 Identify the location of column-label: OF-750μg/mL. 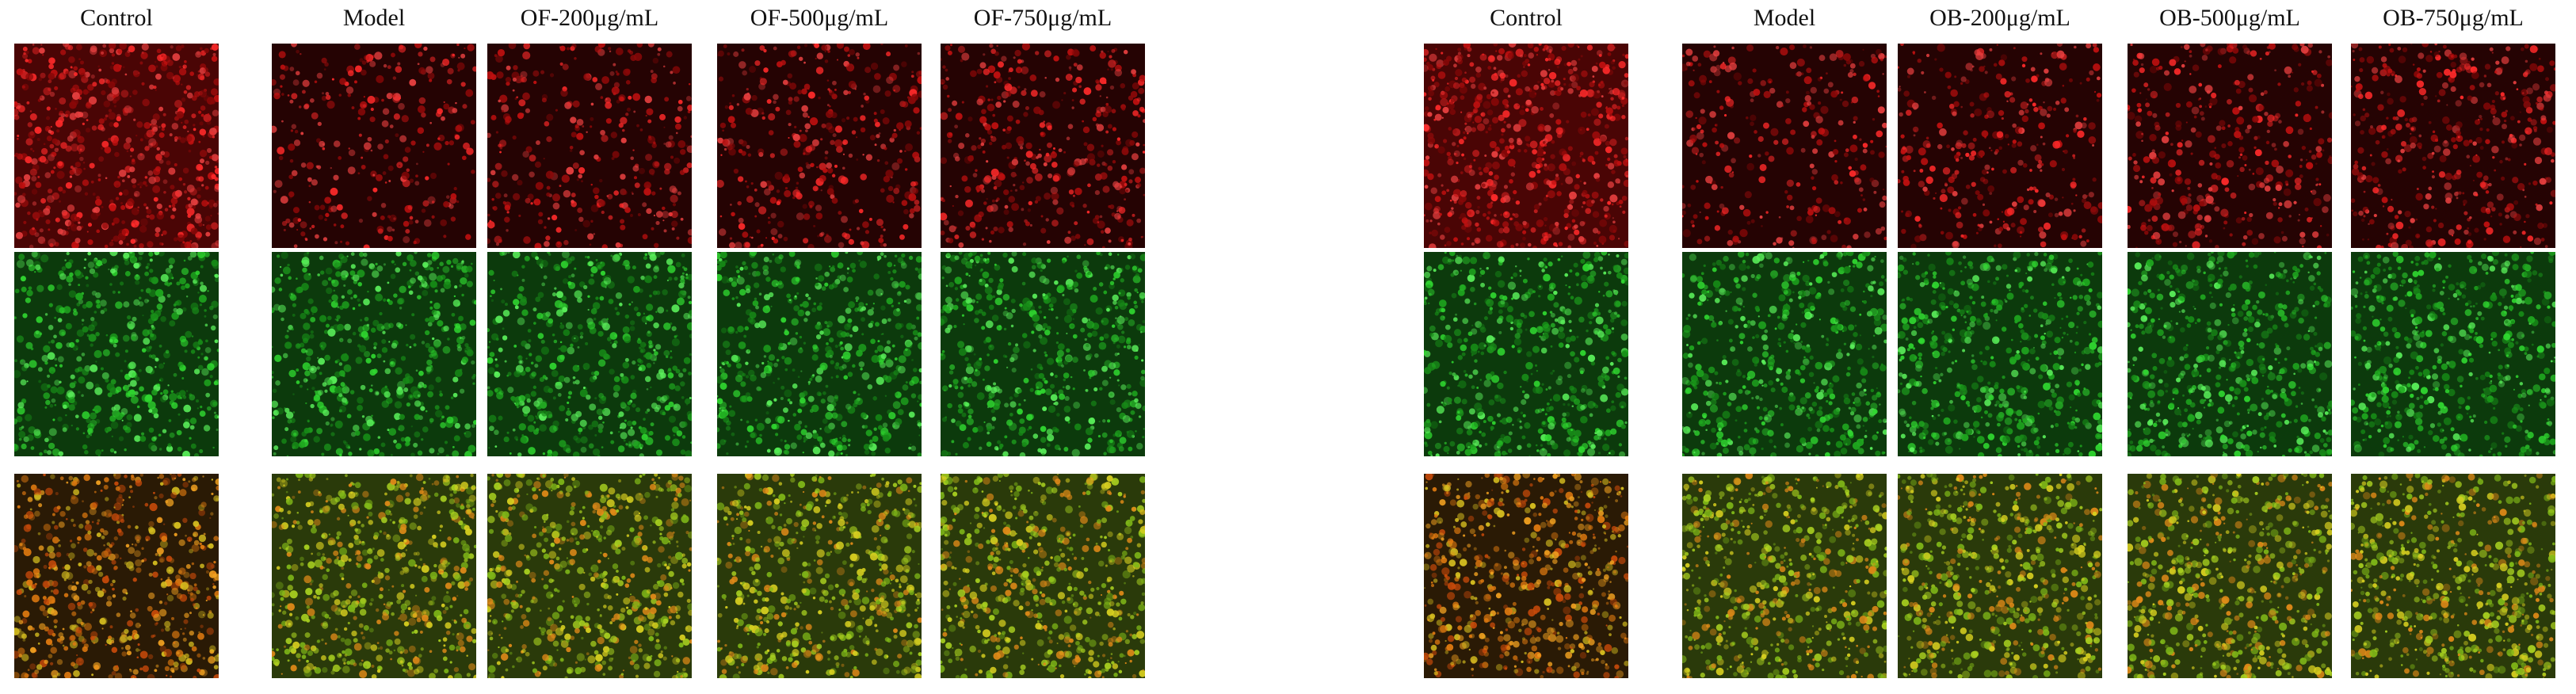
(1042, 18).